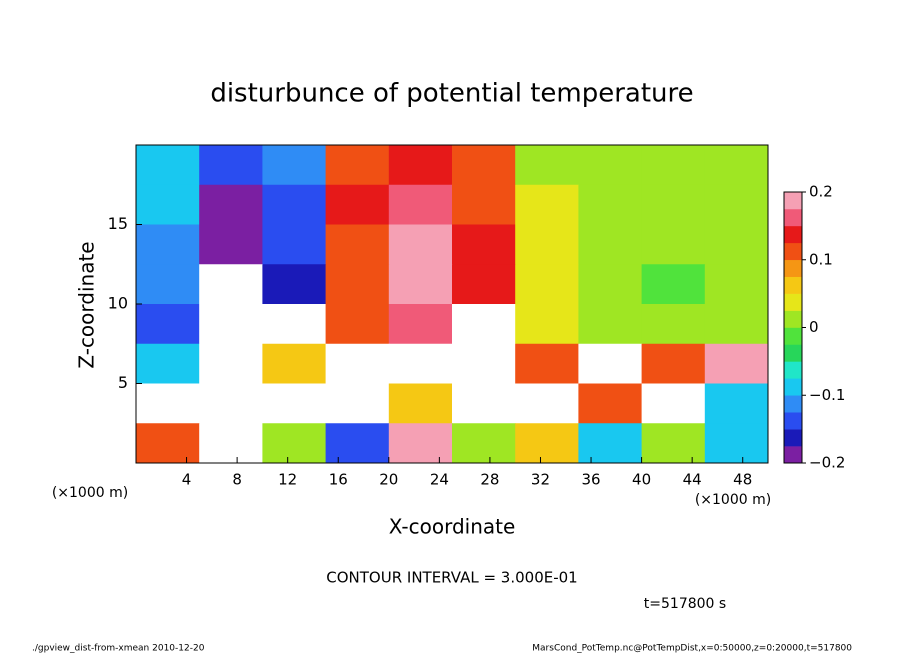 This screenshot has height=654, width=904. Describe the element at coordinates (641, 480) in the screenshot. I see `x-tick-label: 40` at that location.